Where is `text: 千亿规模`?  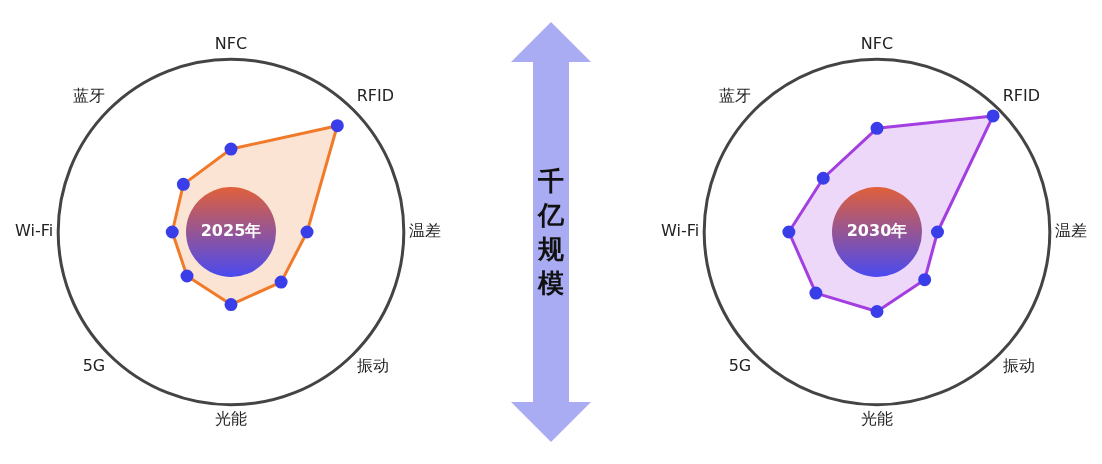
text: 千亿规模 is located at coordinates (551, 232).